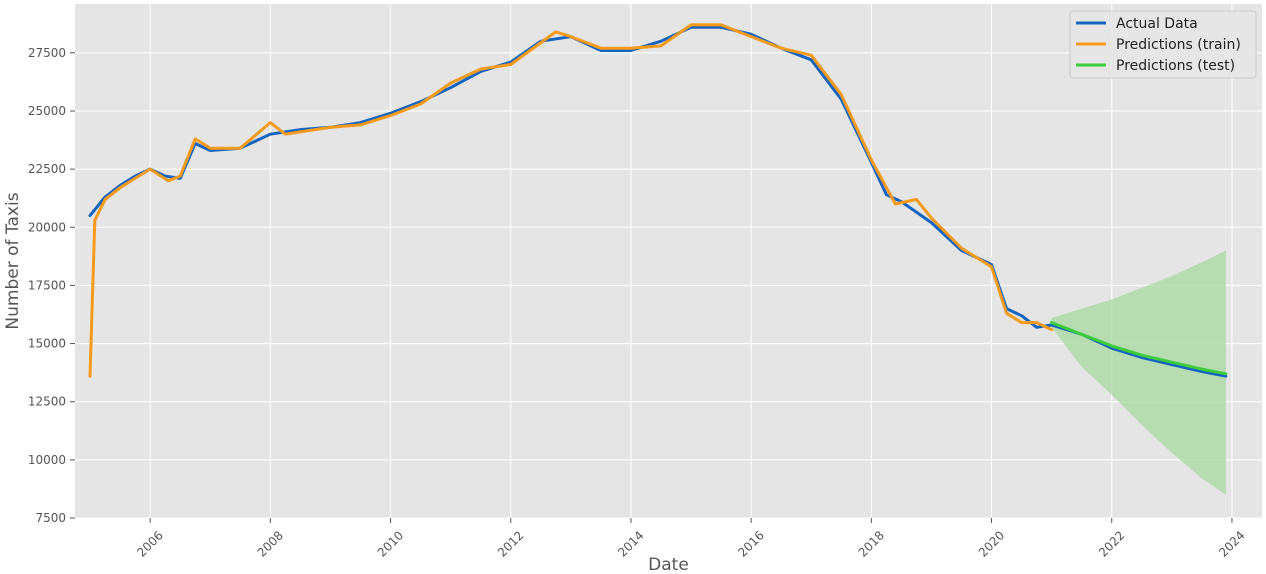 The width and height of the screenshot is (1266, 574). I want to click on legend-label-3: Predictions (test), so click(1175, 66).